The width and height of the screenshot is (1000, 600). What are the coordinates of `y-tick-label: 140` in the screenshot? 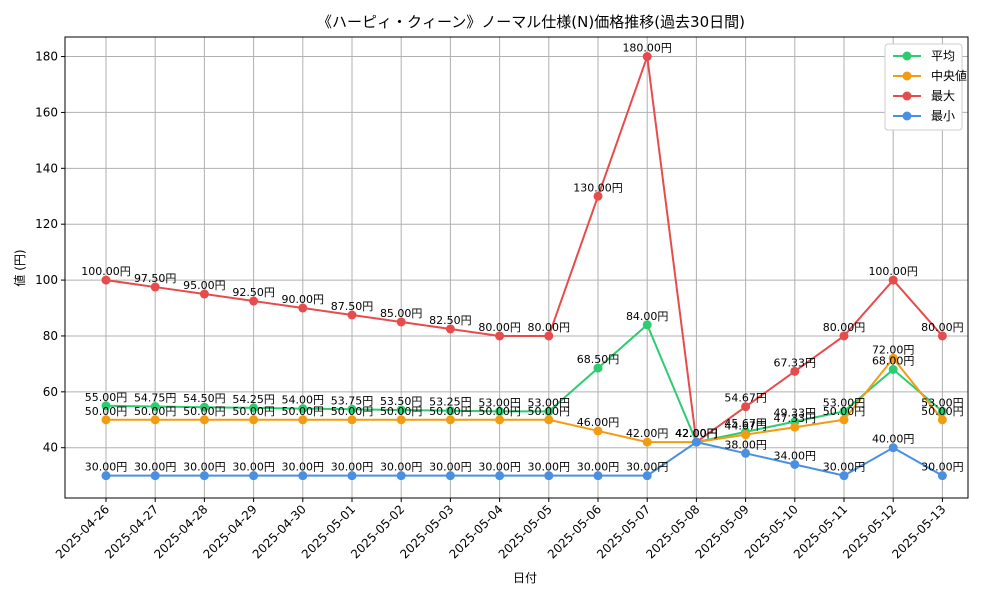 It's located at (46, 168).